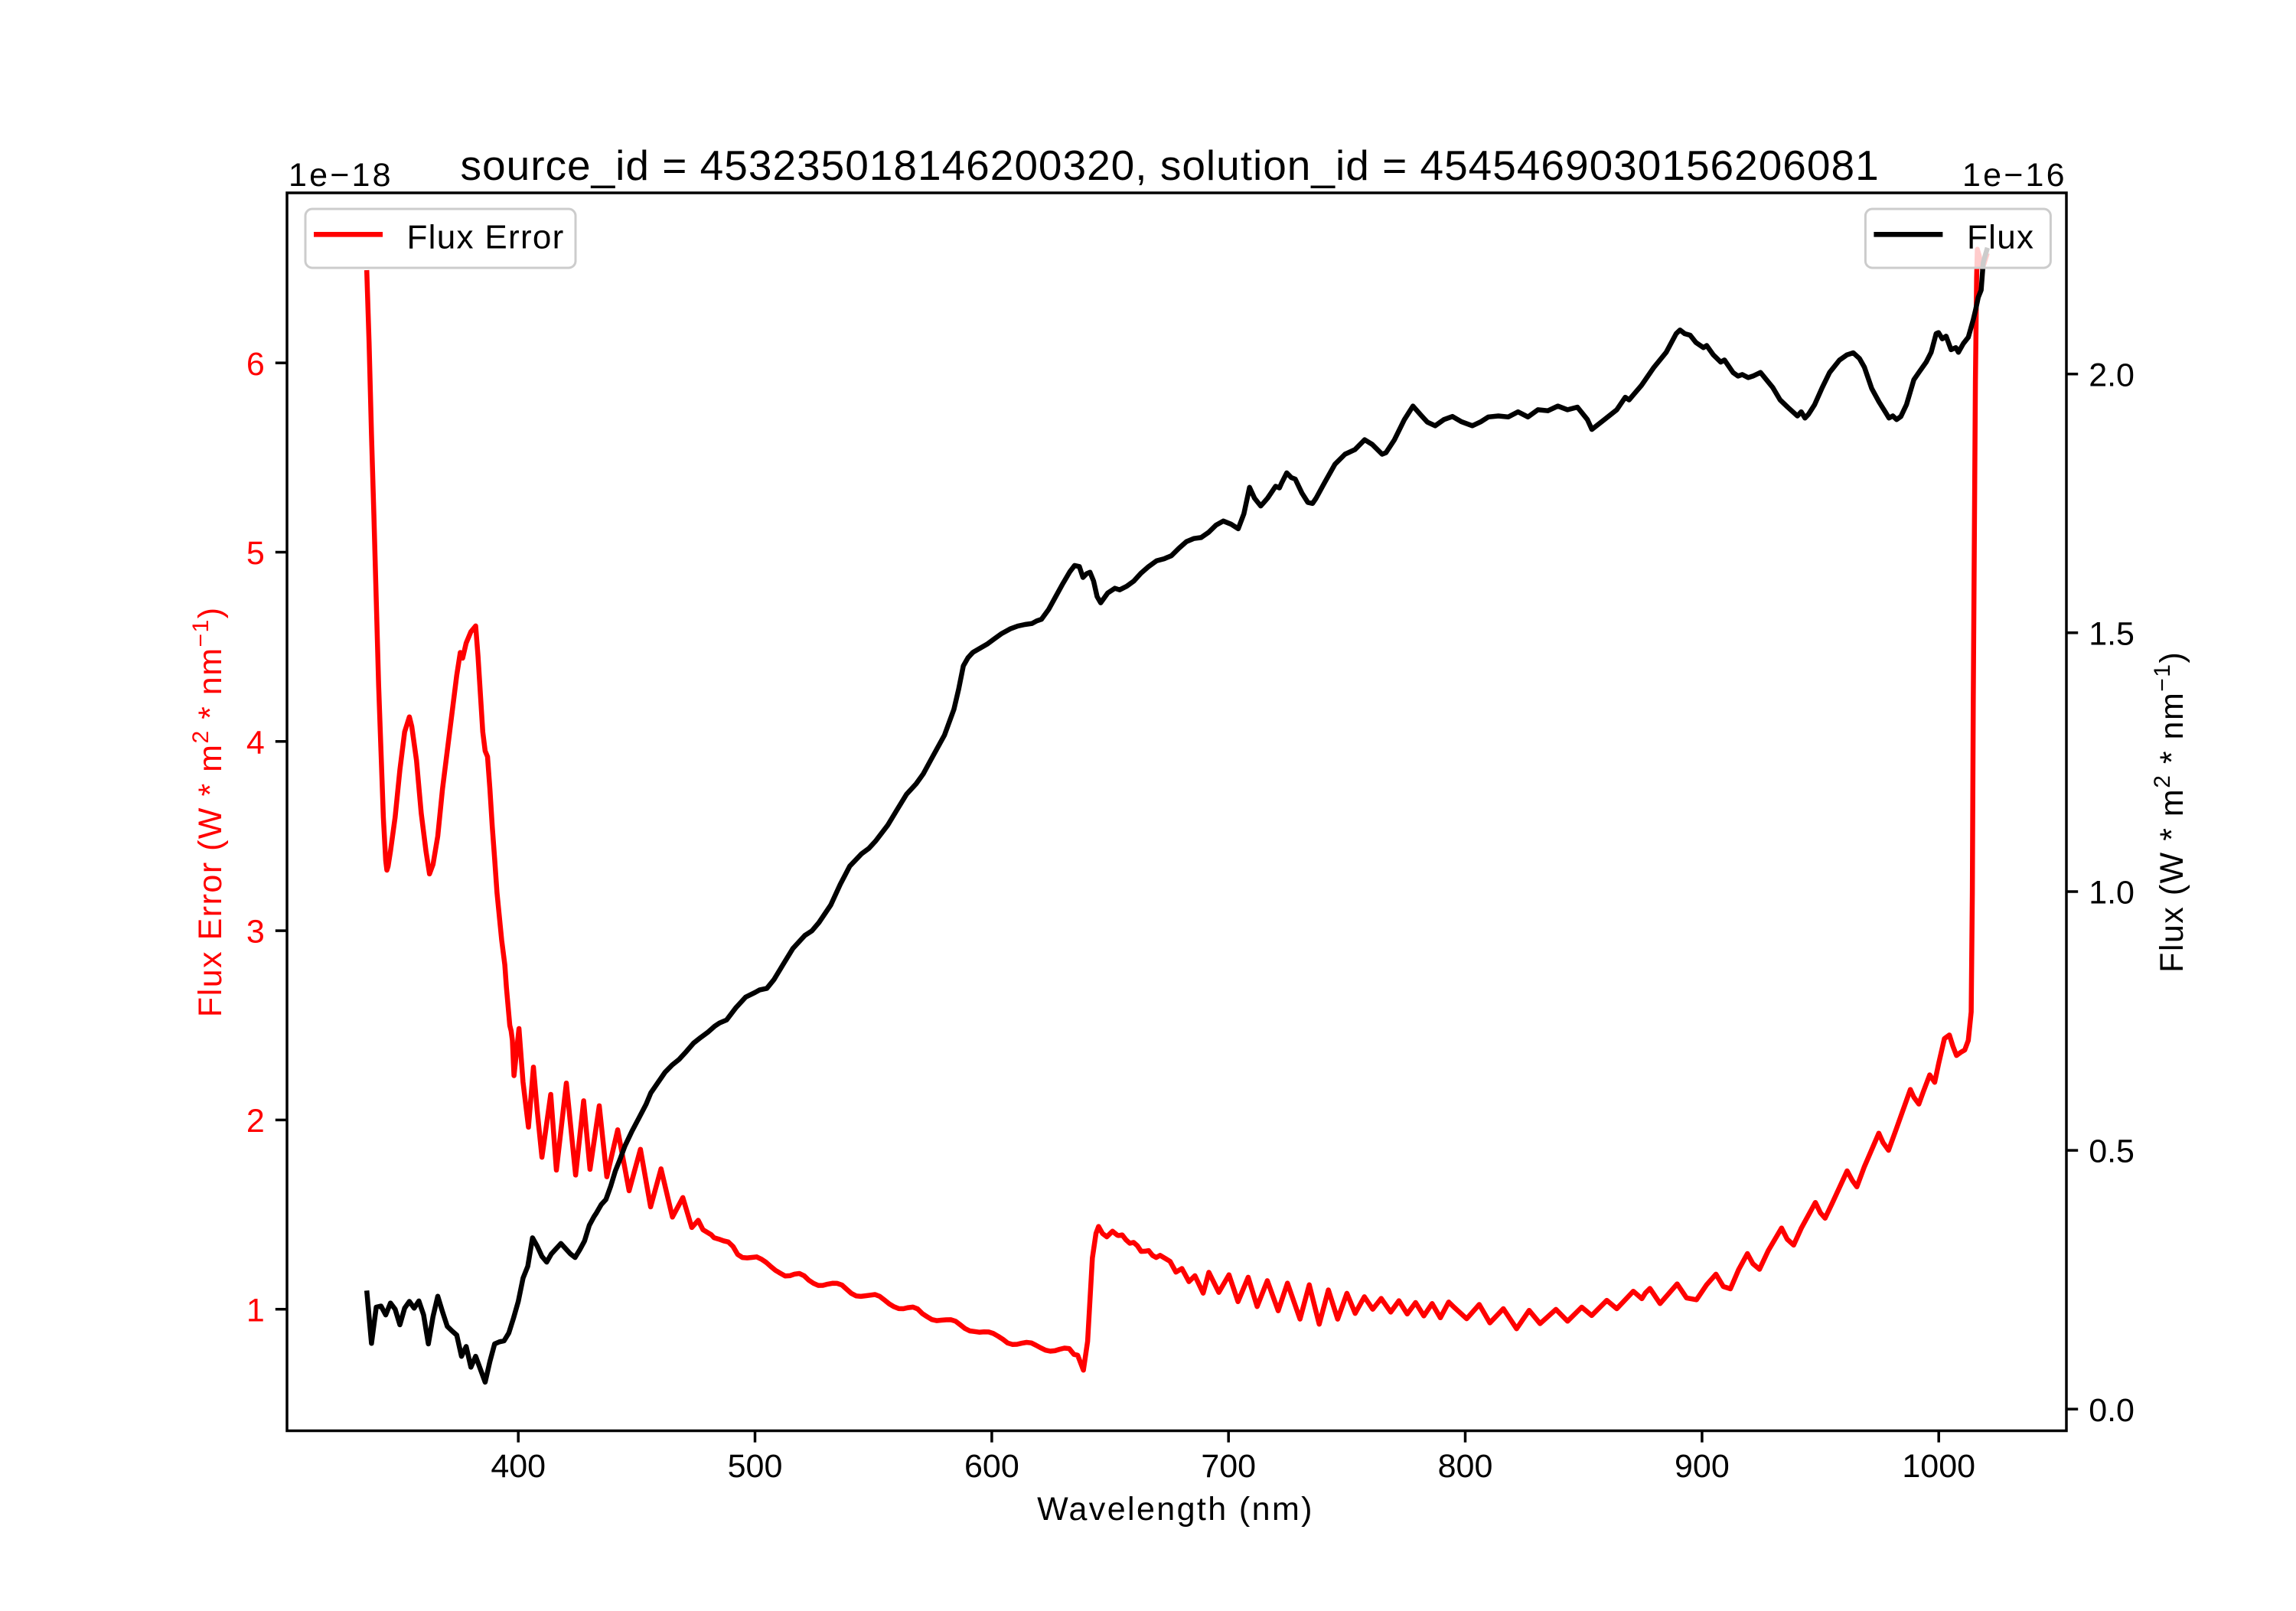 The image size is (2296, 1611). Describe the element at coordinates (518, 1466) in the screenshot. I see `svg-text: 400` at that location.